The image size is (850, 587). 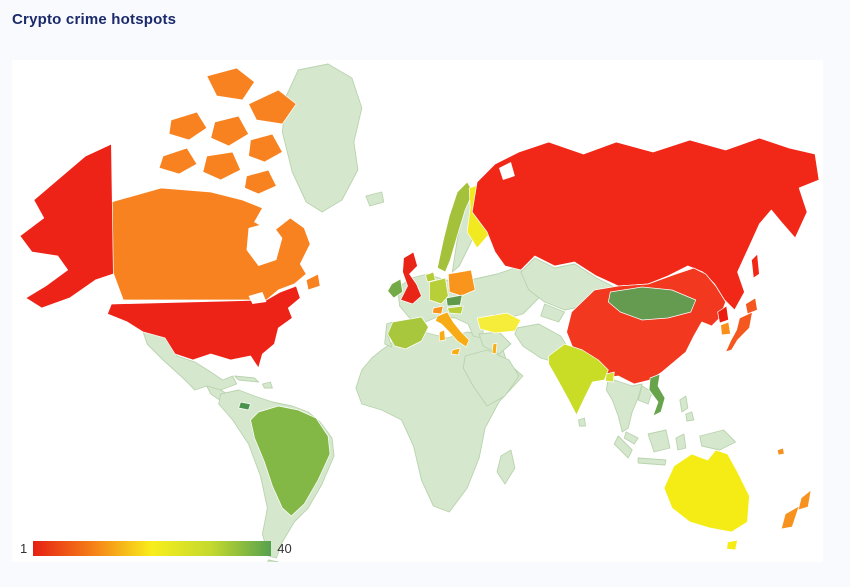 I want to click on landmass-iceland, so click(x=375, y=199).